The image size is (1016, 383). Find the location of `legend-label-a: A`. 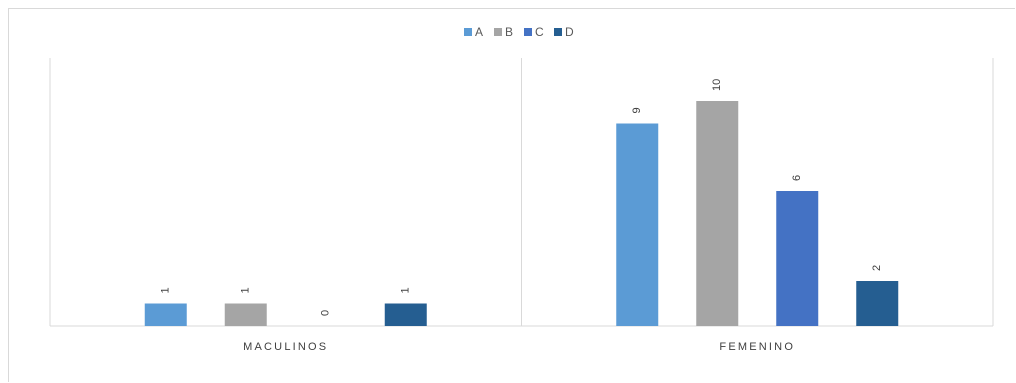

legend-label-a: A is located at coordinates (479, 32).